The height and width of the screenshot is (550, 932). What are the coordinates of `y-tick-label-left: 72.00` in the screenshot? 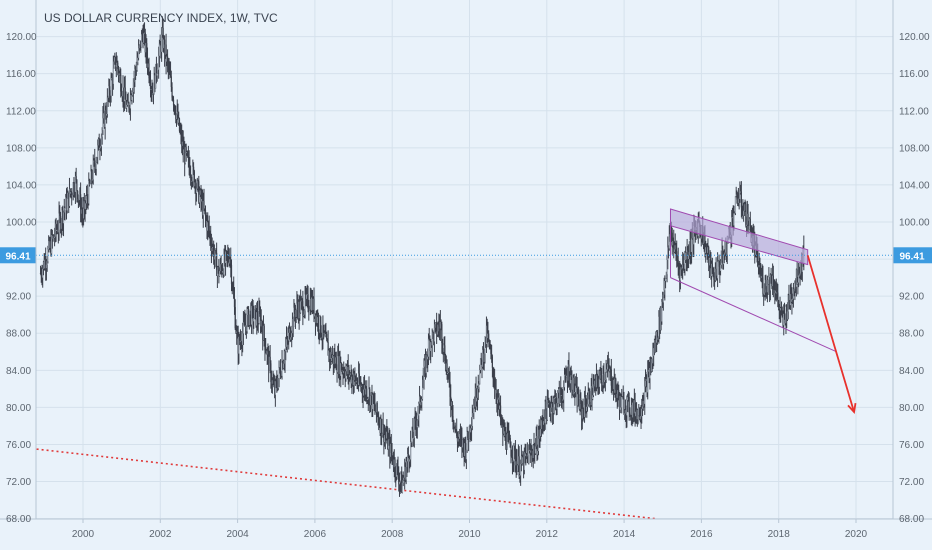 It's located at (18, 482).